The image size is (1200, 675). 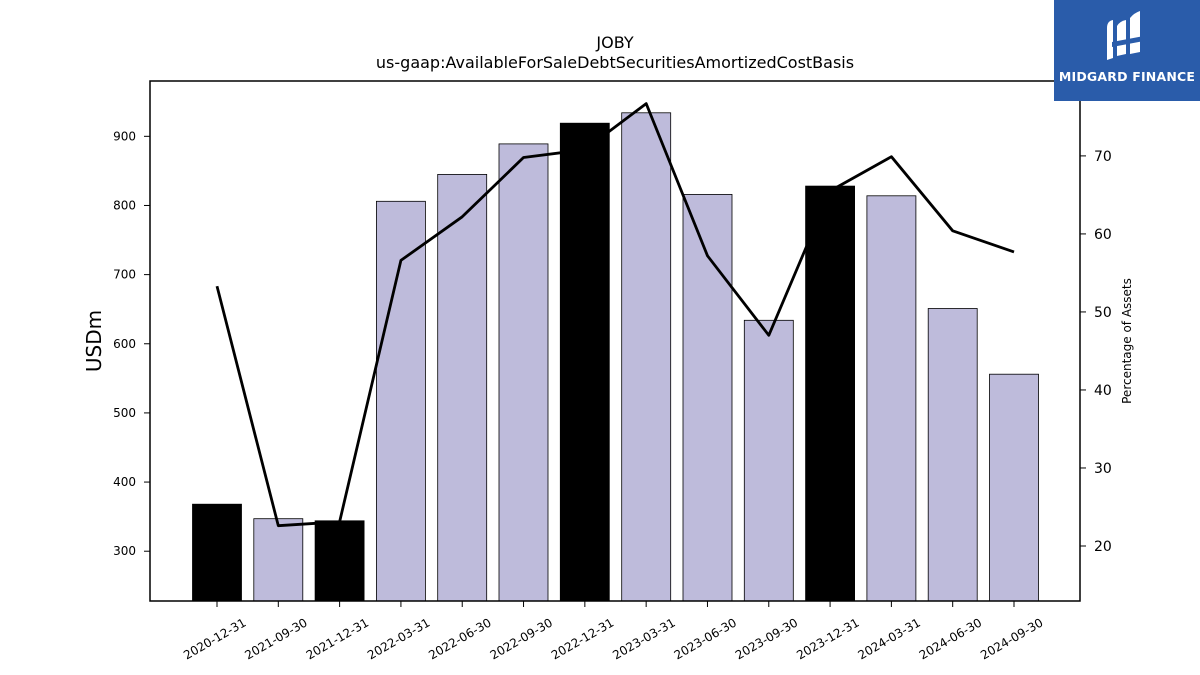 I want to click on x-tick-label: 2023-03-31, so click(x=643, y=638).